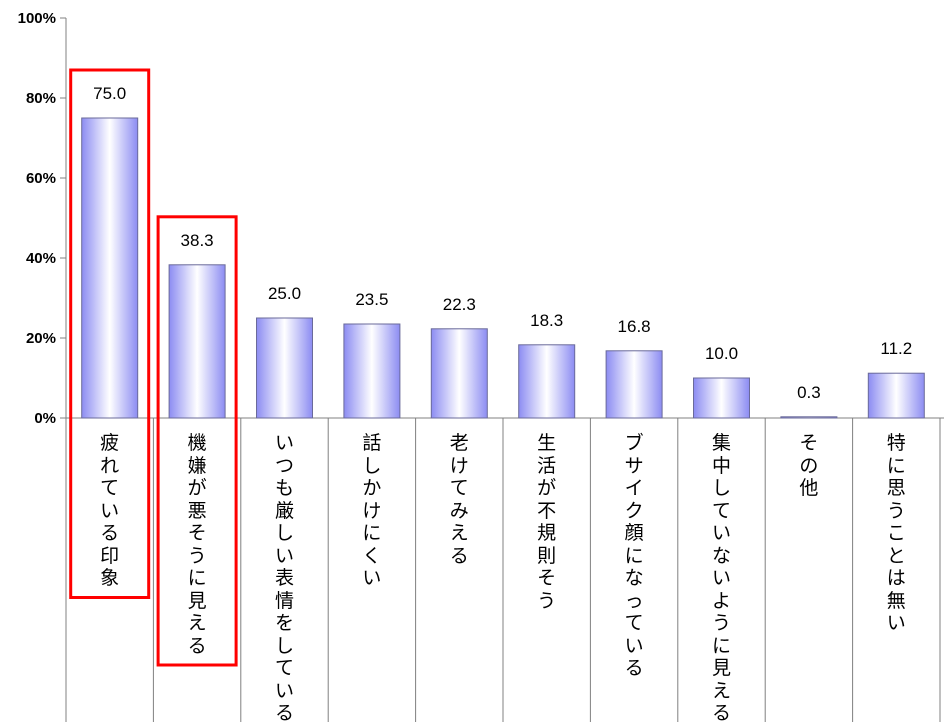  Describe the element at coordinates (634, 326) in the screenshot. I see `data-label: 16.8` at that location.